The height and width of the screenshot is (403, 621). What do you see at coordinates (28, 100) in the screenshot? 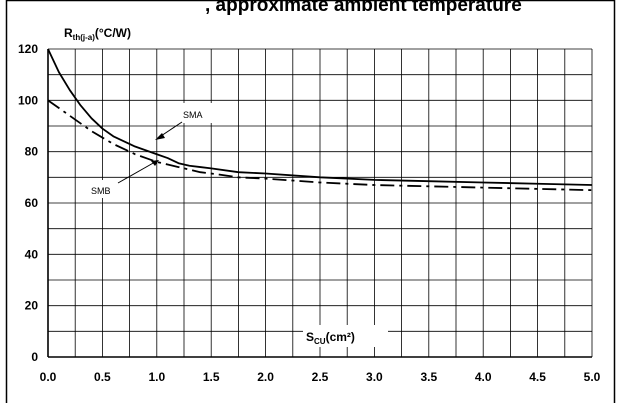
I see `y-tick-label: 100` at bounding box center [28, 100].